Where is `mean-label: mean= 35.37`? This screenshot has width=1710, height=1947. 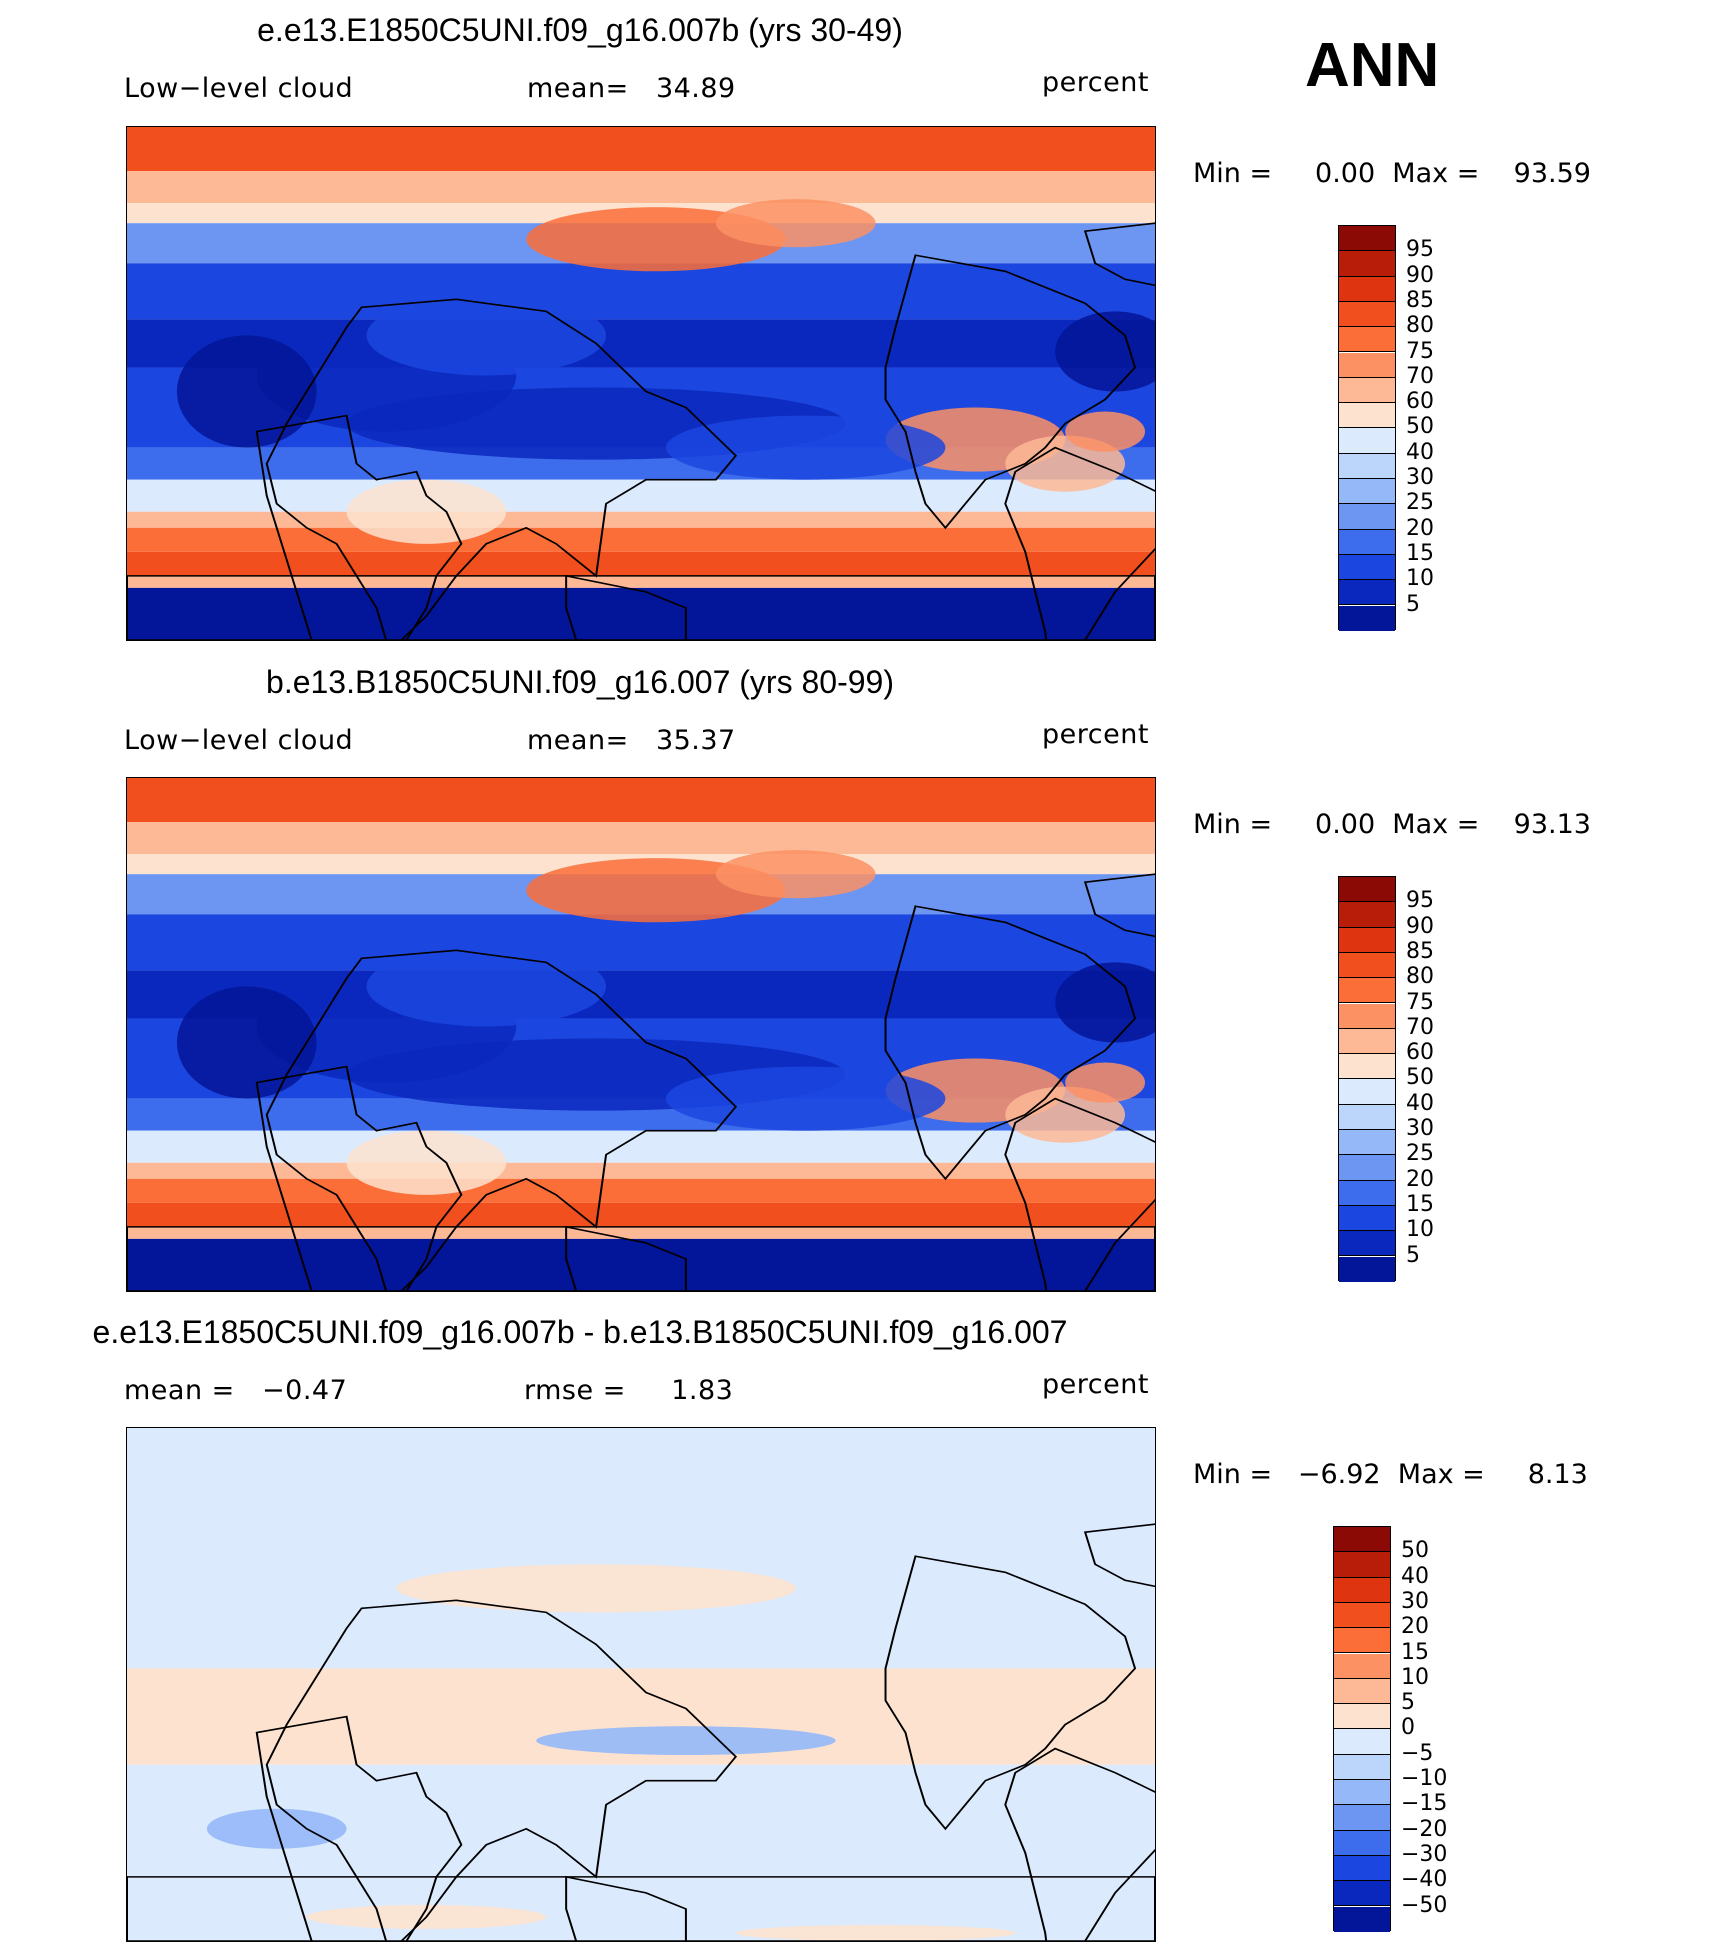 mean-label: mean= 35.37 is located at coordinates (631, 740).